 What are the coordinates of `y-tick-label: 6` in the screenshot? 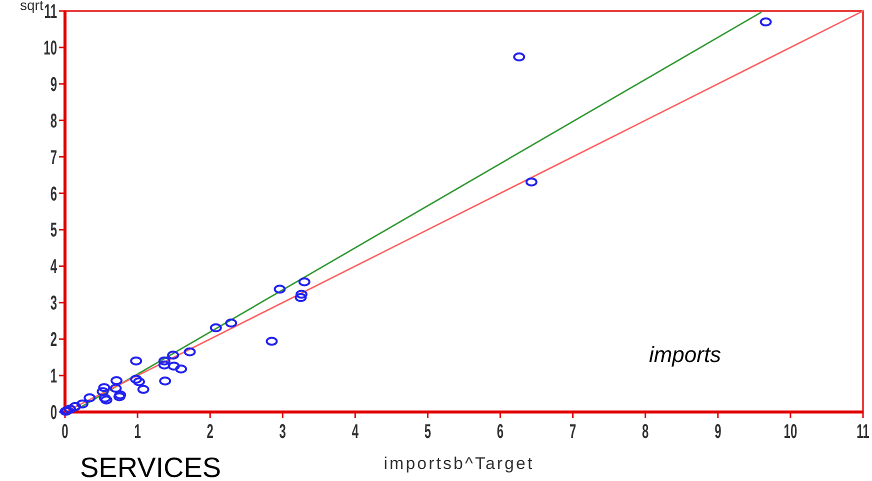 It's located at (53, 194).